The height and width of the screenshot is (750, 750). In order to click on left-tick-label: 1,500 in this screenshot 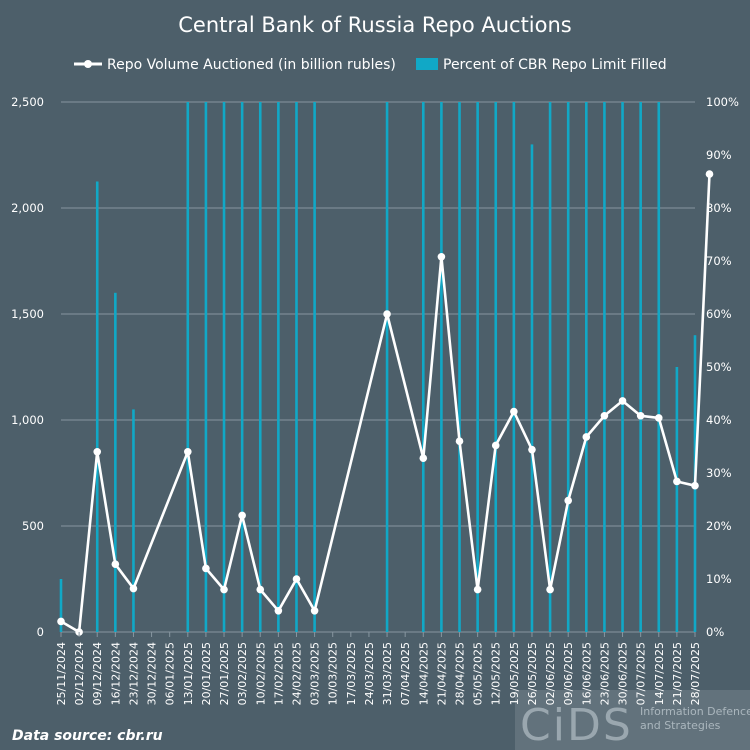, I will do `click(27, 314)`.